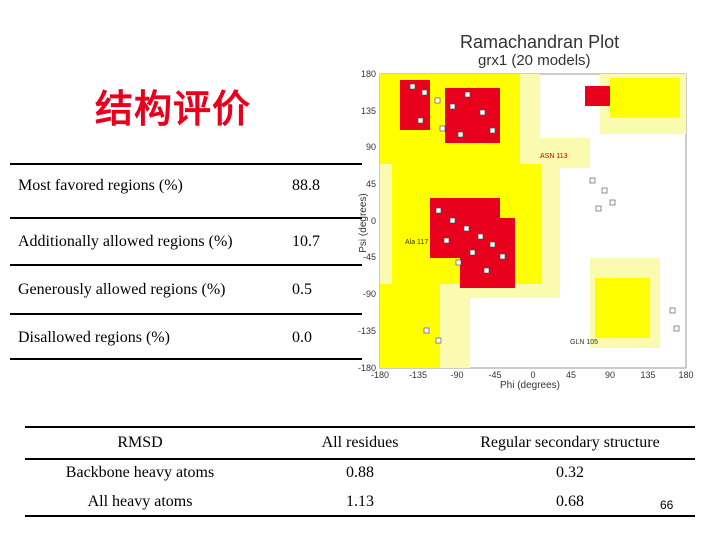  I want to click on table-row: Disallowed regions (%) 0.0, so click(186, 339).